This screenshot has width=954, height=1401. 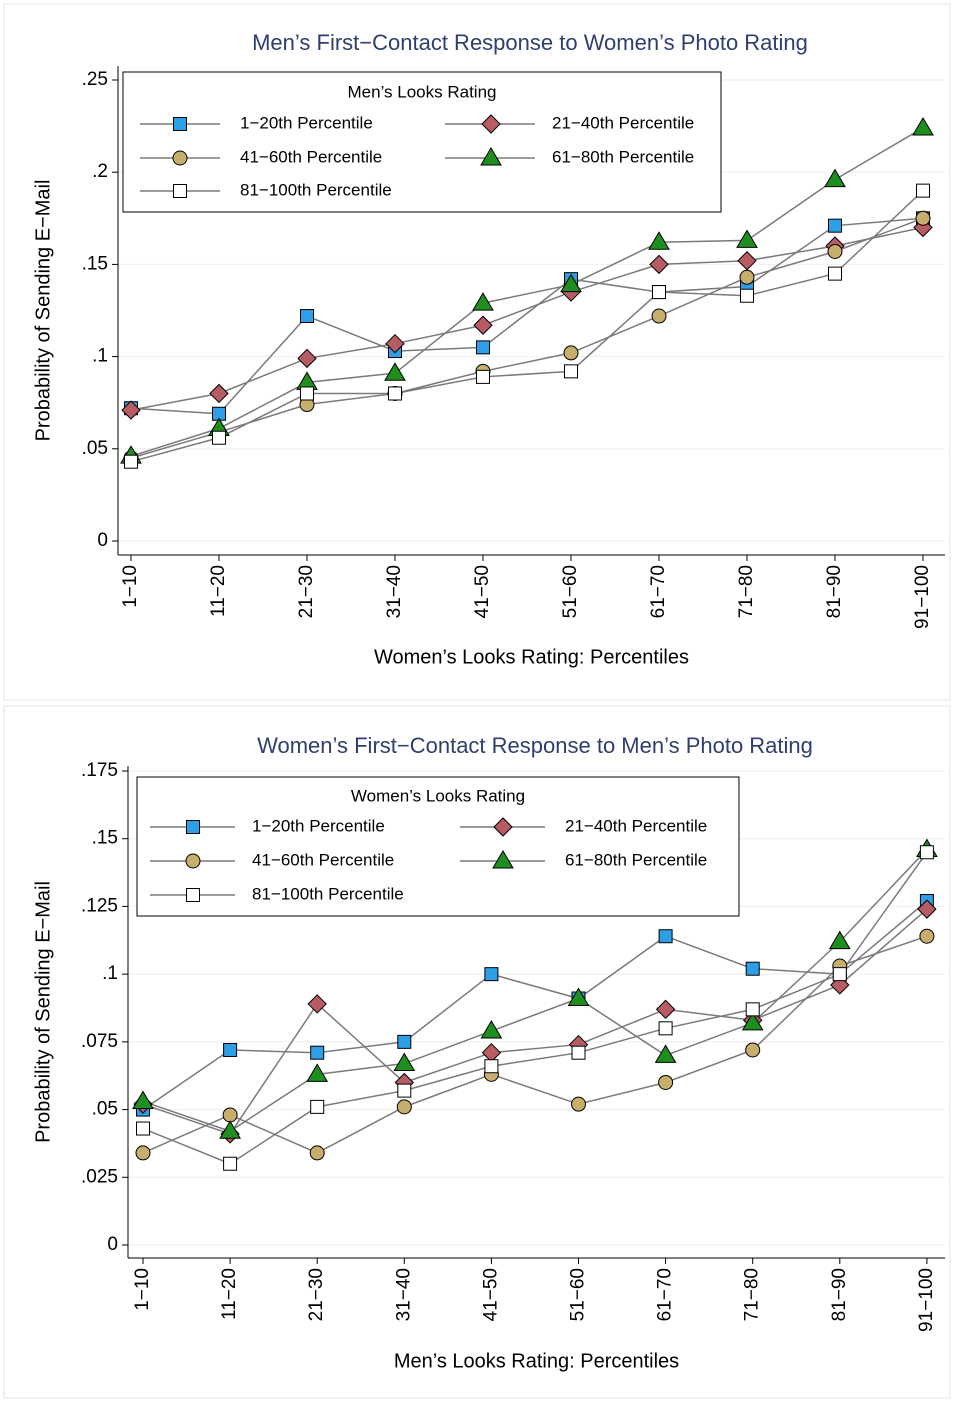 What do you see at coordinates (570, 591) in the screenshot?
I see `x-tick-label: 51−60` at bounding box center [570, 591].